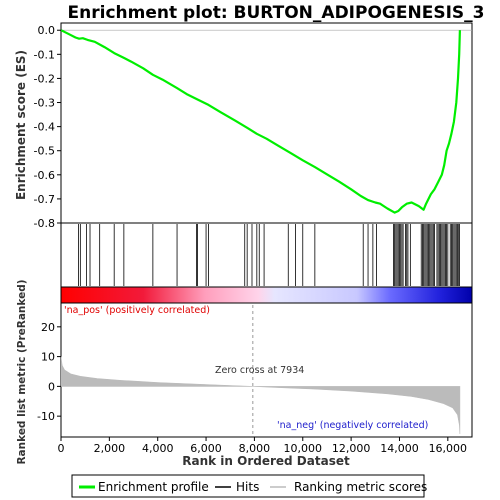 This screenshot has height=500, width=500. What do you see at coordinates (276, 13) in the screenshot?
I see `chart-title: Enrichment plot: BURTON_ADIPOGENESIS_3` at bounding box center [276, 13].